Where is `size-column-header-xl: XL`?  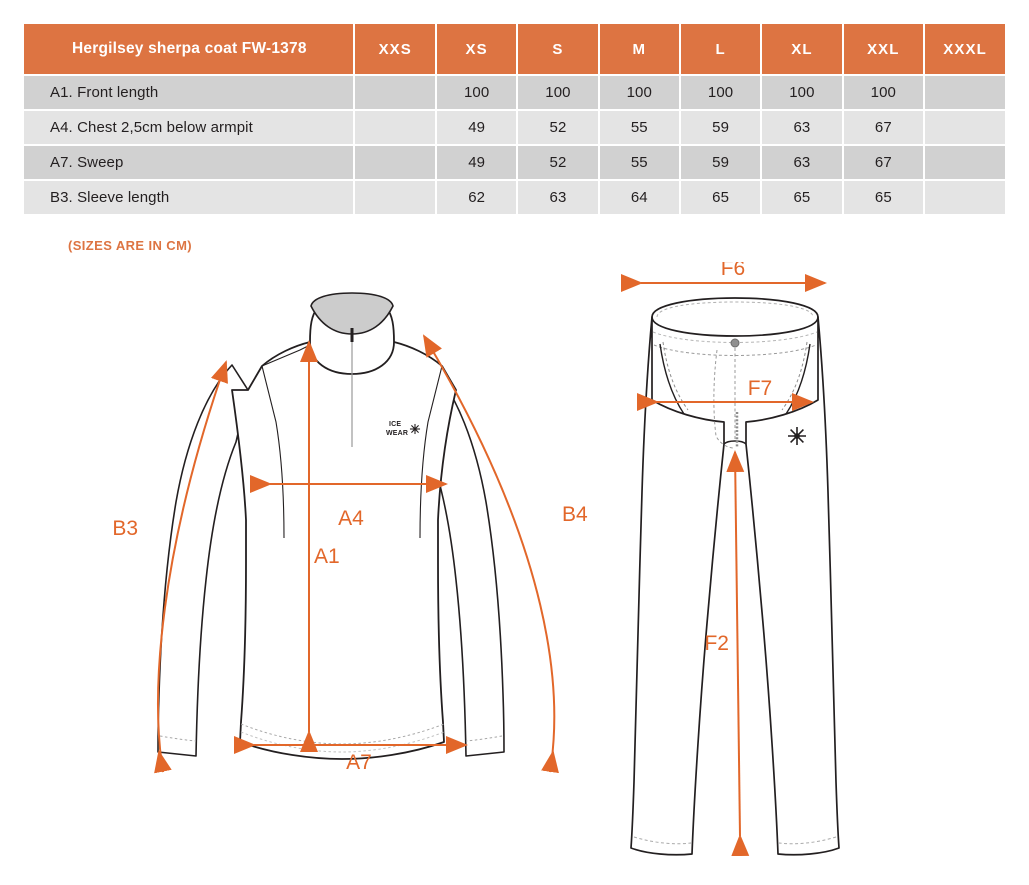 size-column-header-xl: XL is located at coordinates (802, 49).